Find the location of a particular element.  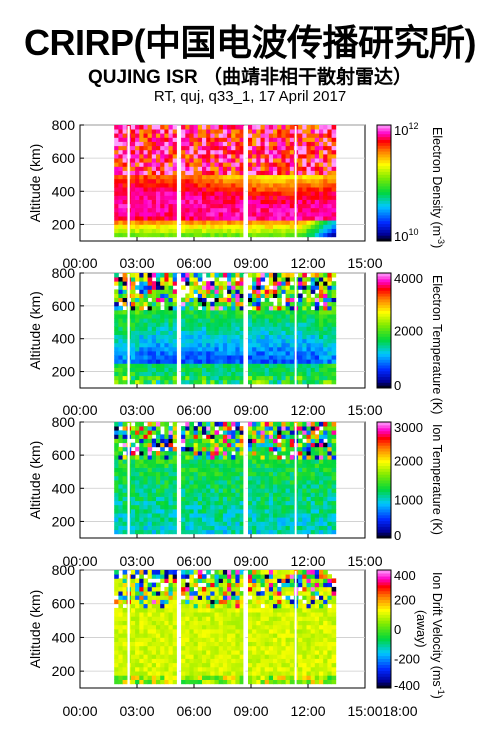

colorbar-label: Ion Temperature (K) is located at coordinates (437, 479).